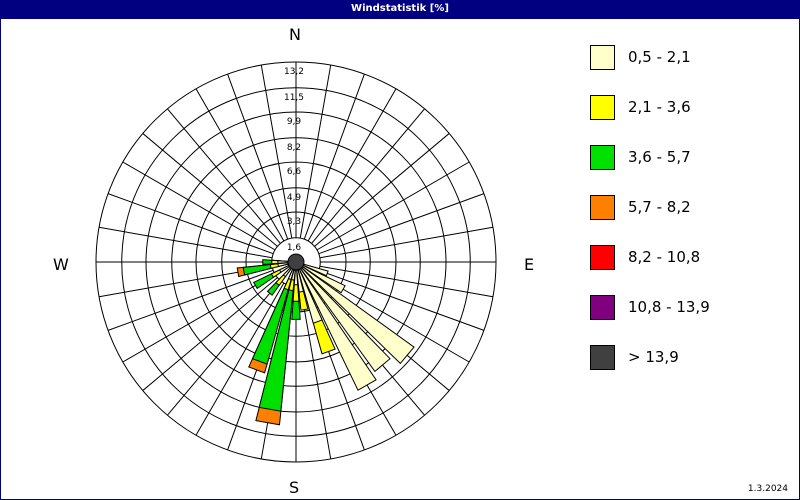 This screenshot has height=500, width=800. Describe the element at coordinates (669, 307) in the screenshot. I see `legend-label: 10,8 - 13,9` at that location.